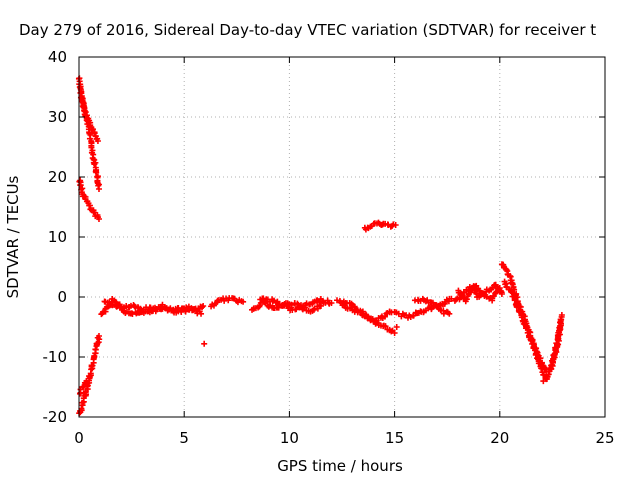 This screenshot has height=480, width=640. I want to click on x-tick-label: 15, so click(394, 438).